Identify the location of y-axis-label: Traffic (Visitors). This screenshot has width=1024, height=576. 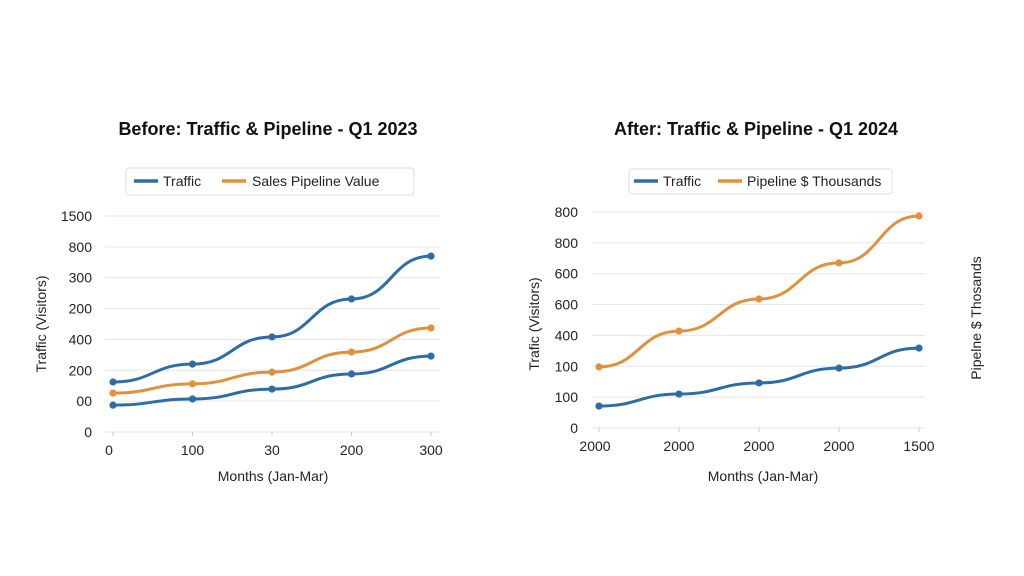
(41, 324).